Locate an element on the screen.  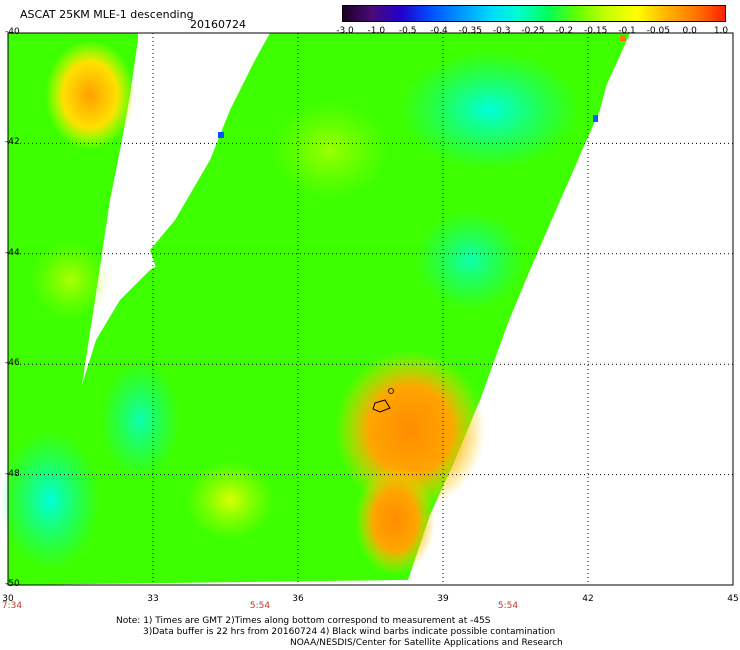
colorbar-label: -0.35 is located at coordinates (470, 31).